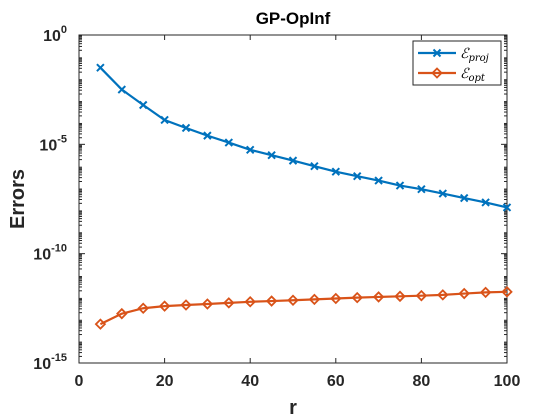  I want to click on y-tick-label: 10⁻¹⁰, so click(50, 253).